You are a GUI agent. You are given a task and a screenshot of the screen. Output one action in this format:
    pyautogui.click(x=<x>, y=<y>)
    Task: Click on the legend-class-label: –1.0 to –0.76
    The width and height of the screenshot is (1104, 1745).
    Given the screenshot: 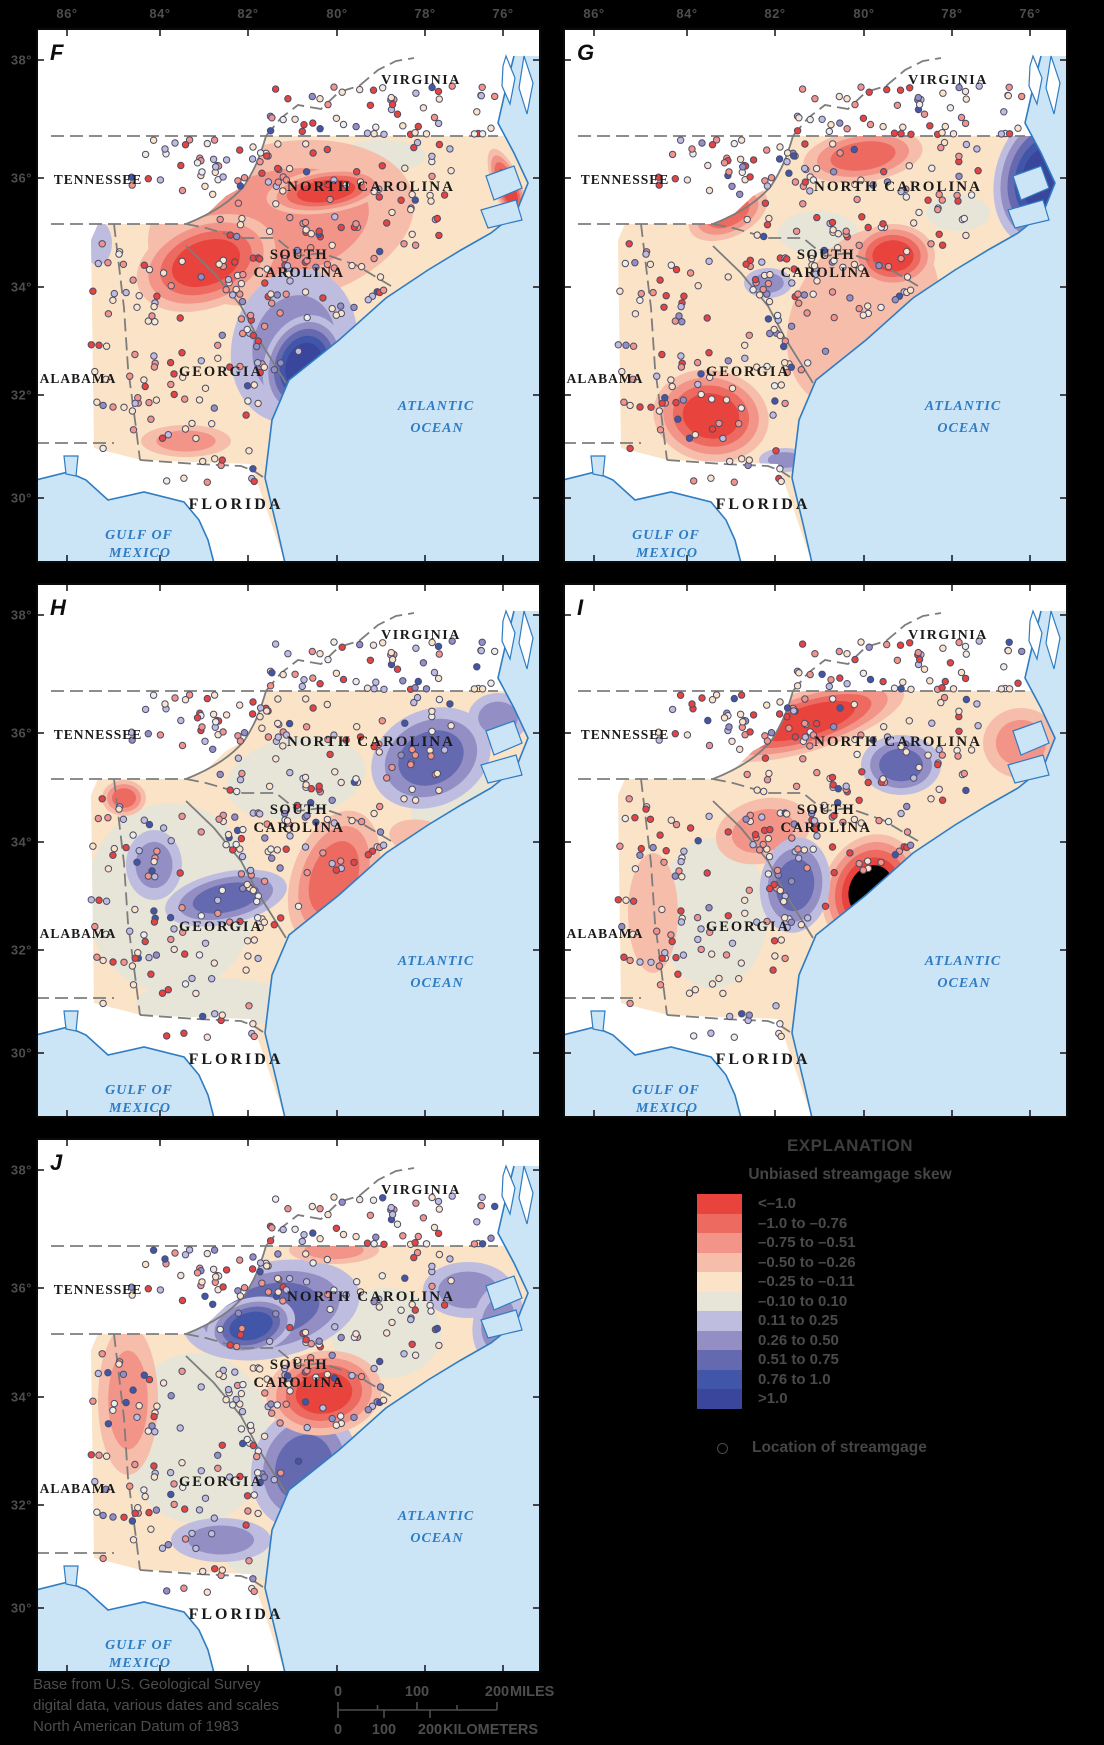 What is the action you would take?
    pyautogui.click(x=803, y=1223)
    